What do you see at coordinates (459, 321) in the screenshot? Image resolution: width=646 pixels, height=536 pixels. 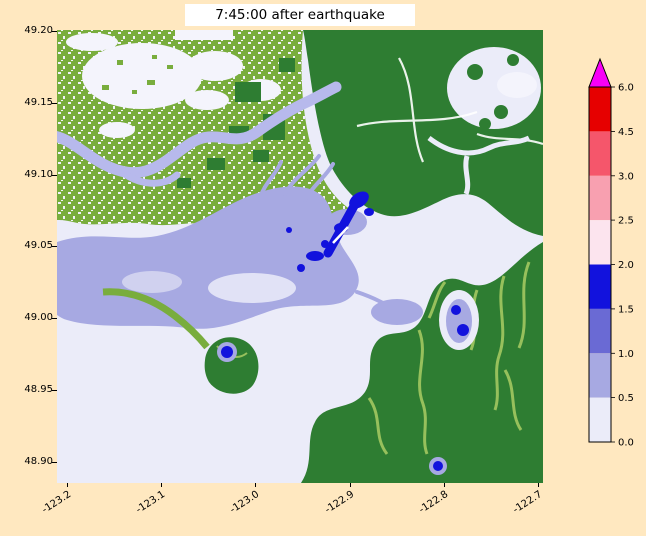 I see `bay-inlet-flood` at bounding box center [459, 321].